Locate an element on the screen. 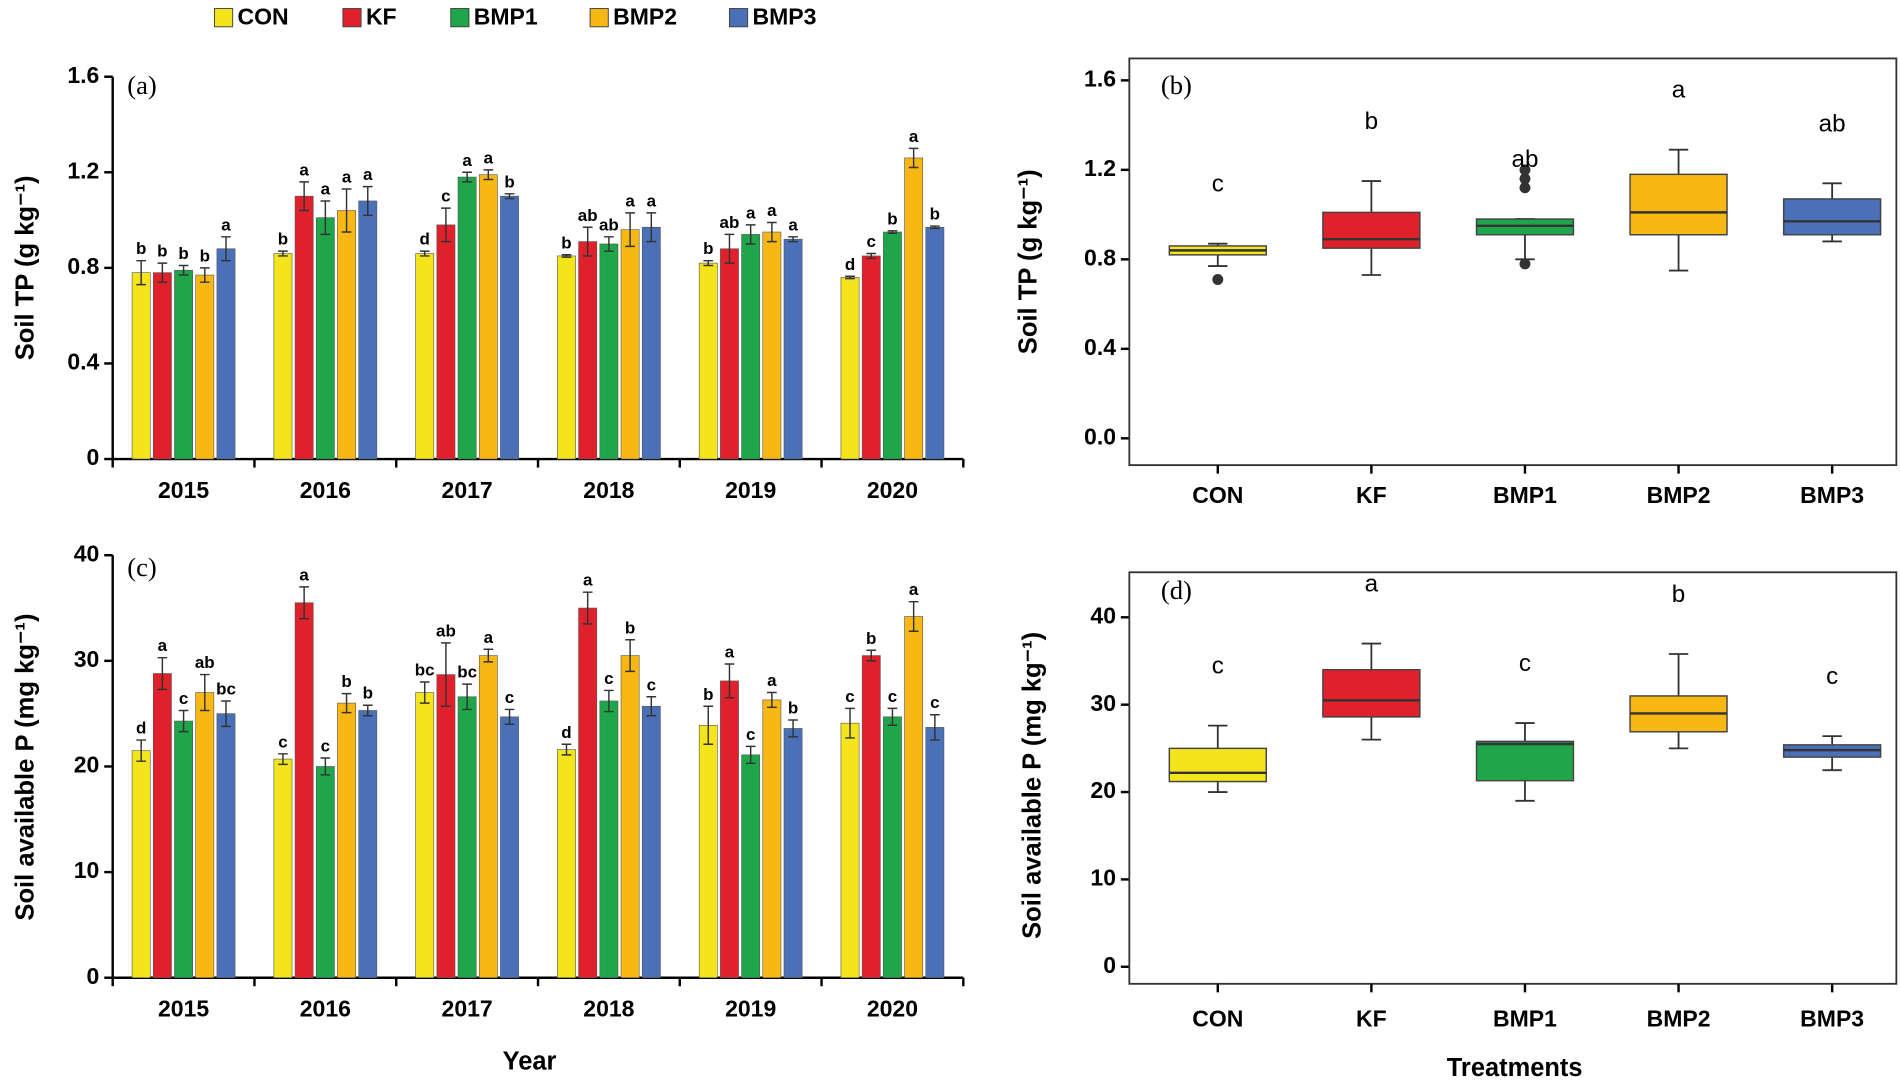  y-tick-label: 30 is located at coordinates (87, 659).